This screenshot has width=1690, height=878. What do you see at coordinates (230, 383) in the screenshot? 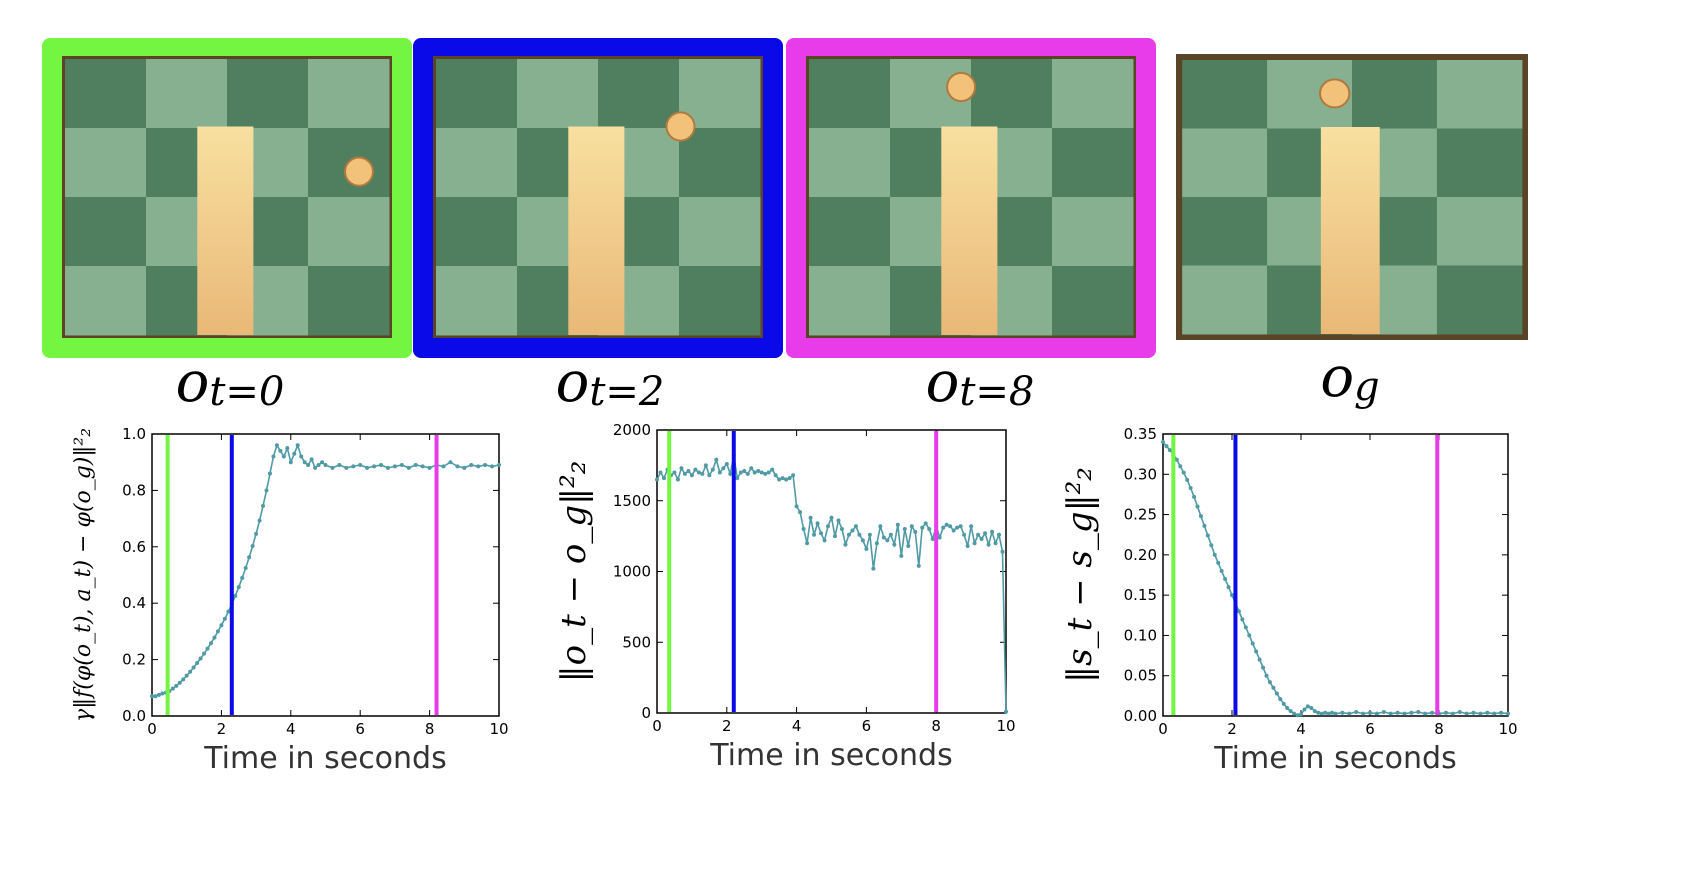
I see `frame-label-t0: ot=0` at bounding box center [230, 383].